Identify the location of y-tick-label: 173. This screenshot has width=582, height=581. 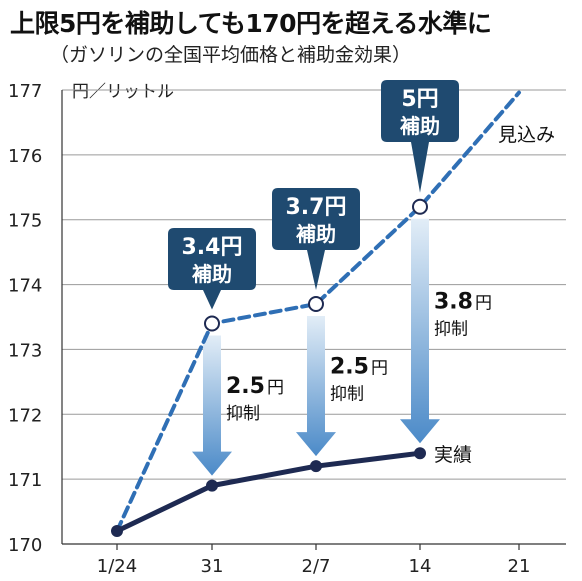
(25, 350).